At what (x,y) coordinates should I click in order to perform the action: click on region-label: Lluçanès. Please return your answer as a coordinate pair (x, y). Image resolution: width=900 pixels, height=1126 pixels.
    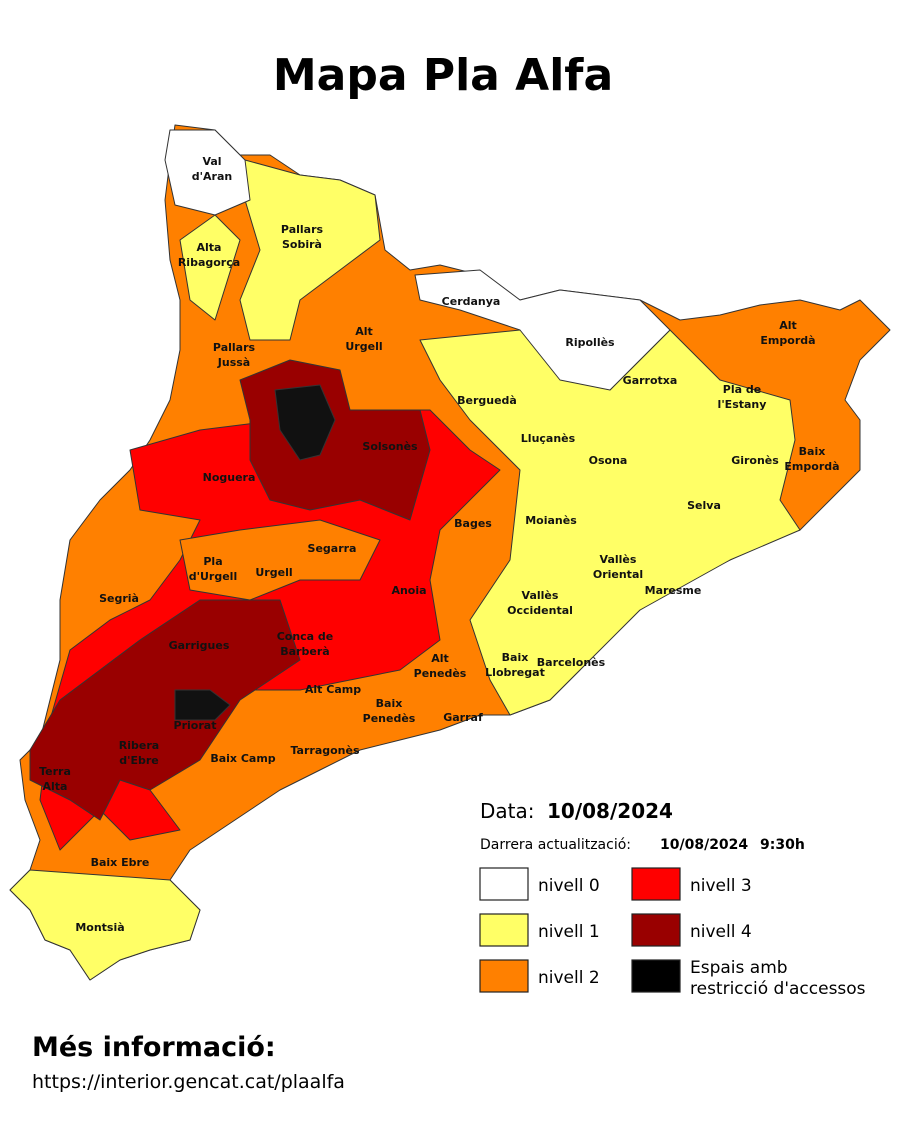
    Looking at the image, I should click on (548, 438).